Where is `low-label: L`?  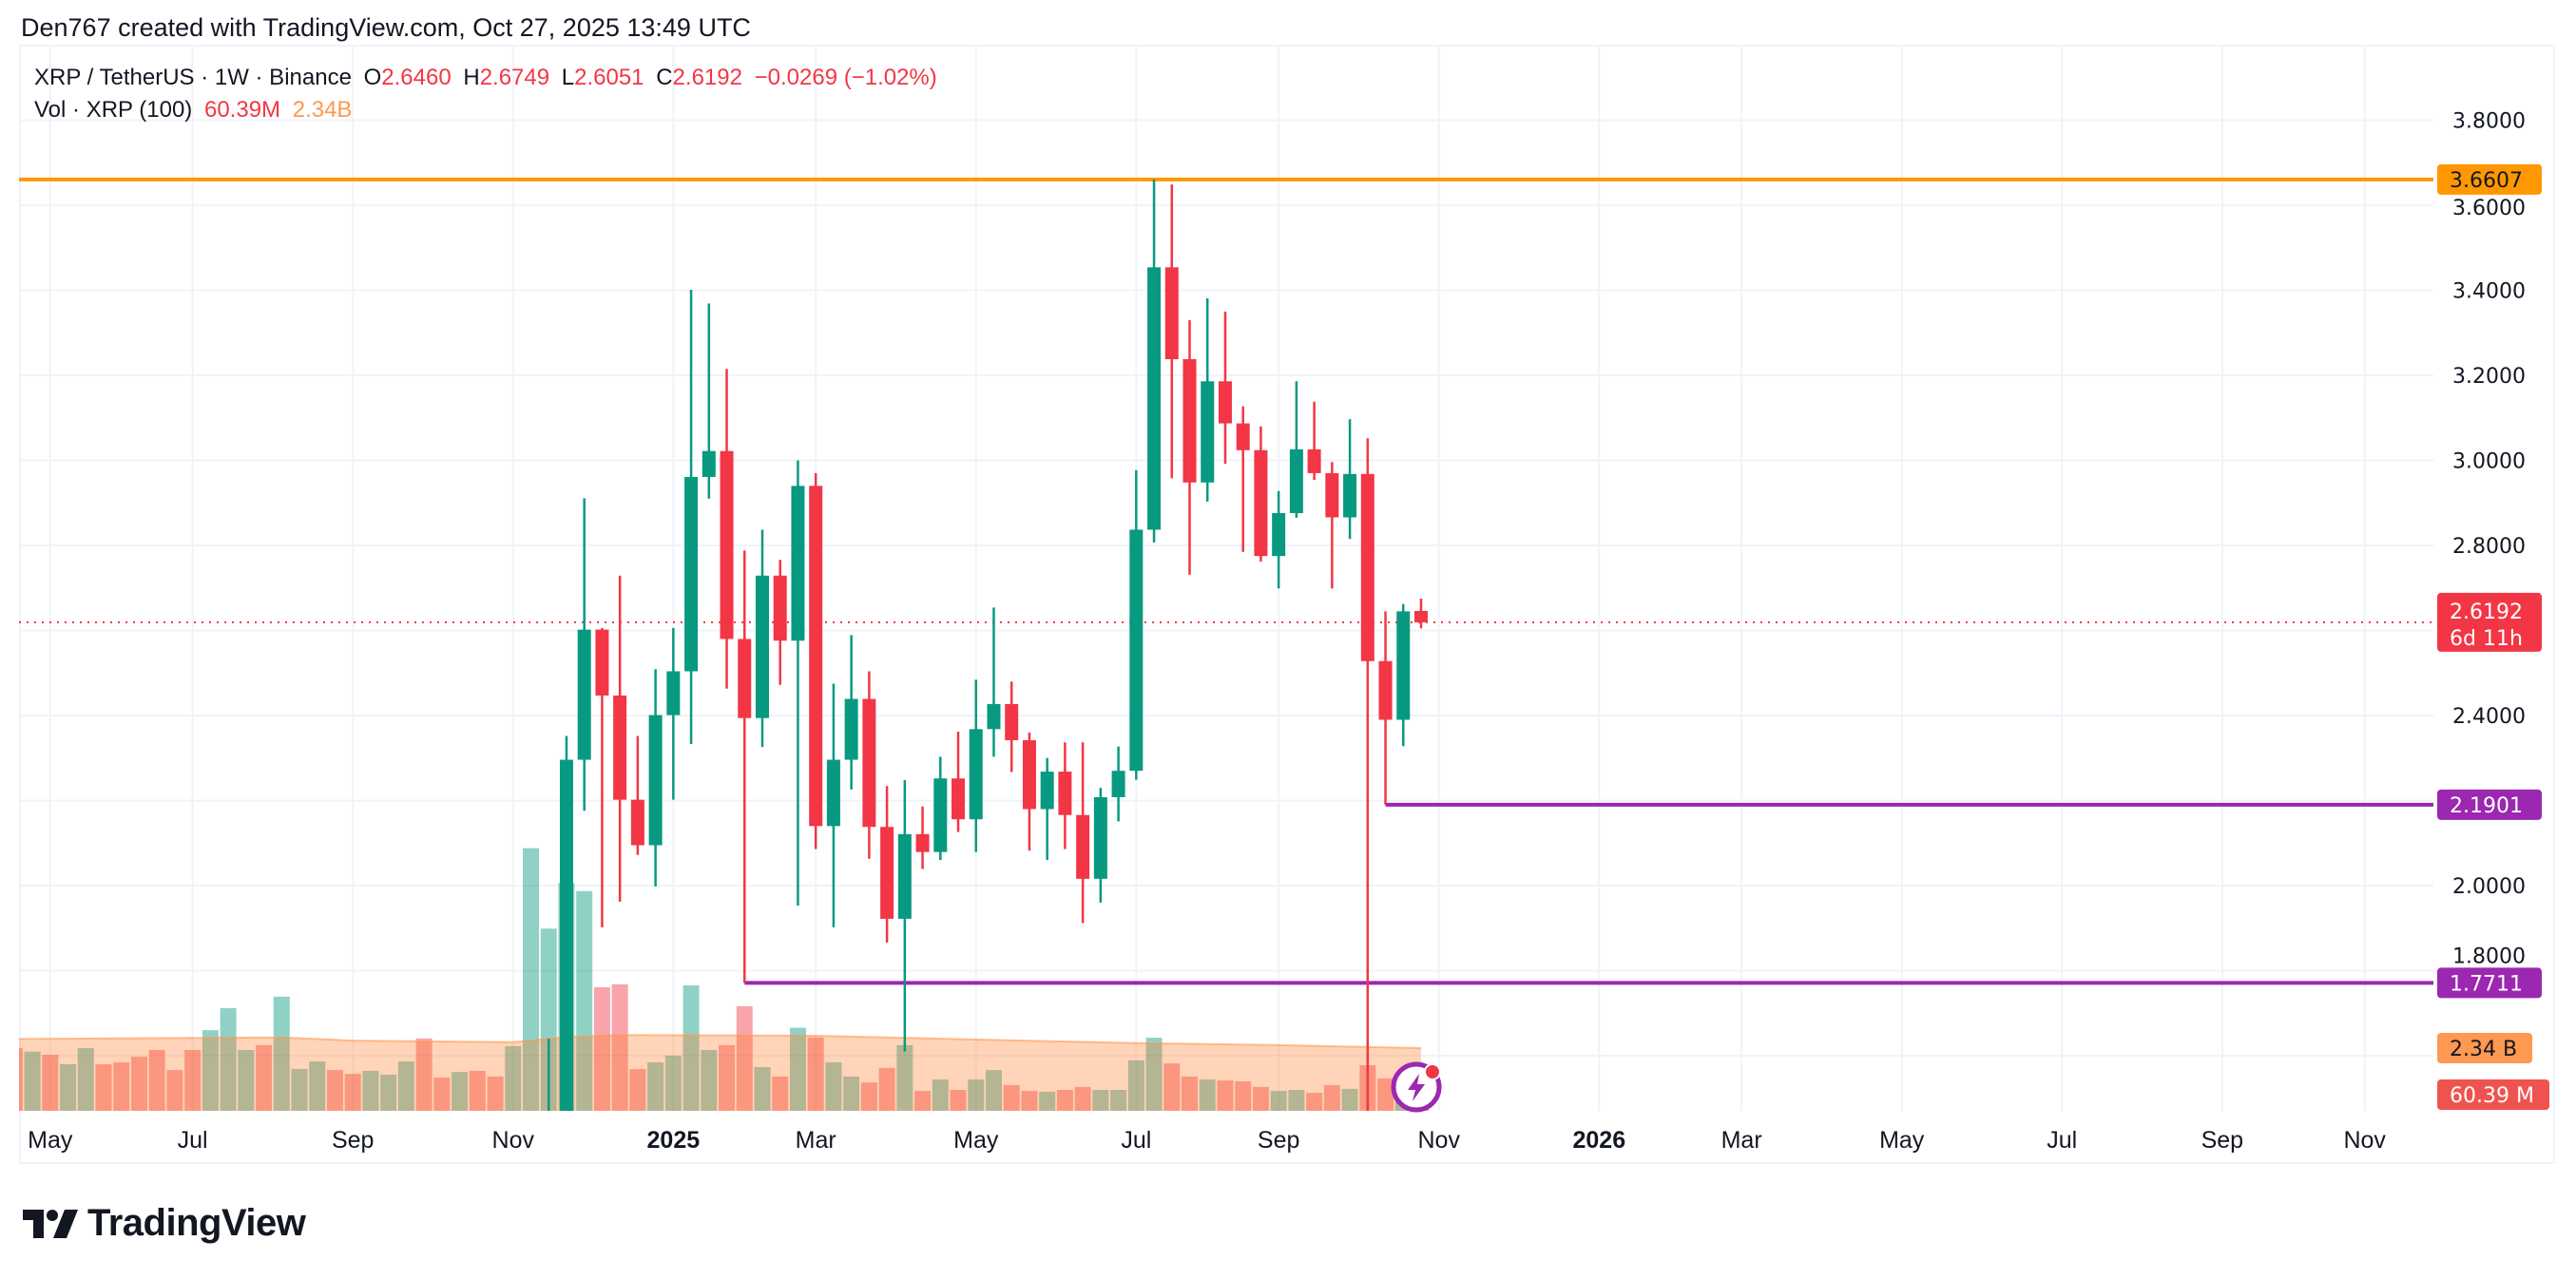
low-label: L is located at coordinates (568, 77).